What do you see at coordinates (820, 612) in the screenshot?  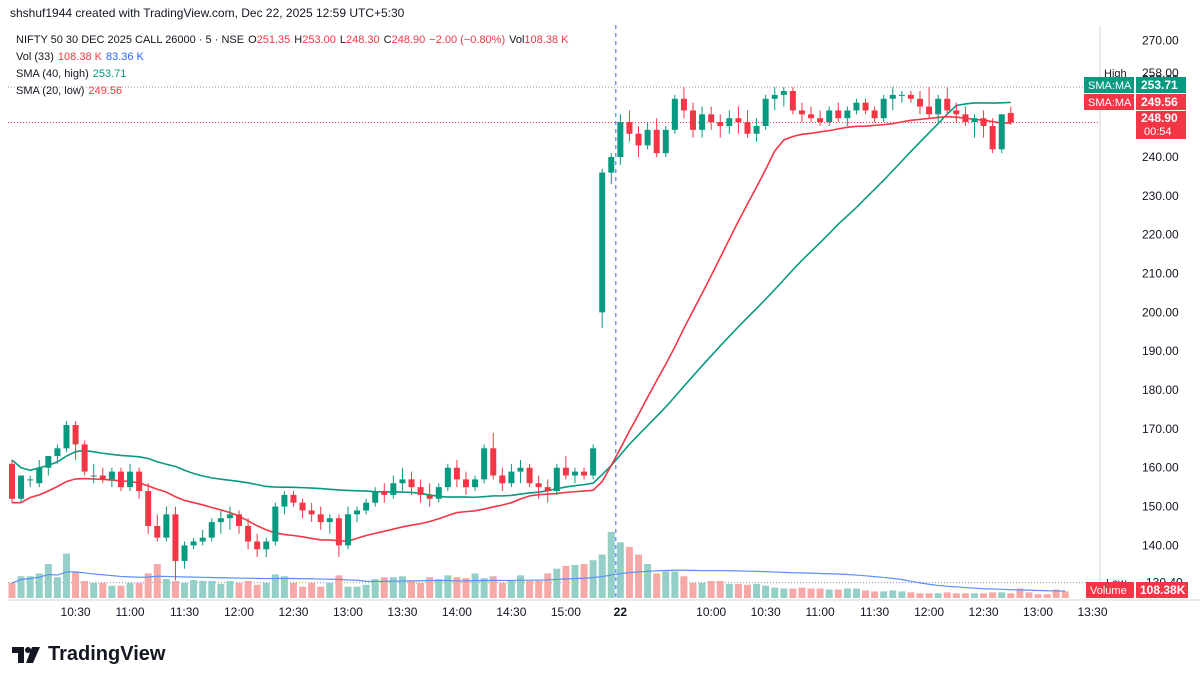 I see `x-tick-label: 11:00` at bounding box center [820, 612].